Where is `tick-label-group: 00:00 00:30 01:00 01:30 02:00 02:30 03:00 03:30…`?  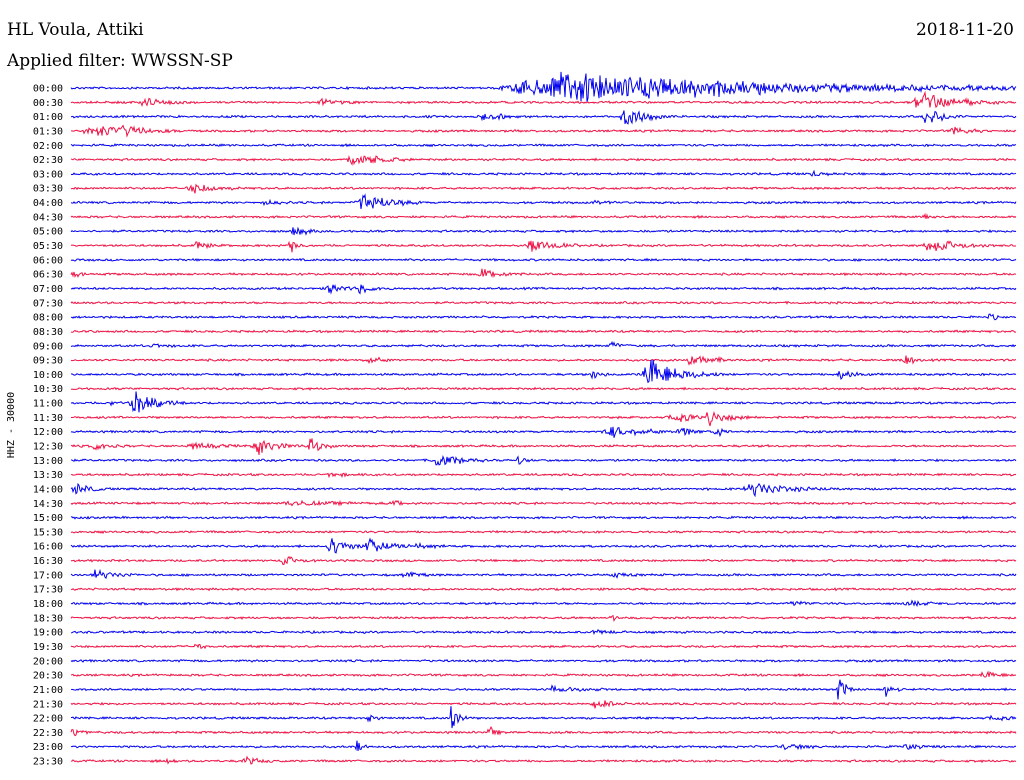
tick-label-group: 00:00 00:30 01:00 01:30 02:00 02:30 03:00 03:30… is located at coordinates (48, 426).